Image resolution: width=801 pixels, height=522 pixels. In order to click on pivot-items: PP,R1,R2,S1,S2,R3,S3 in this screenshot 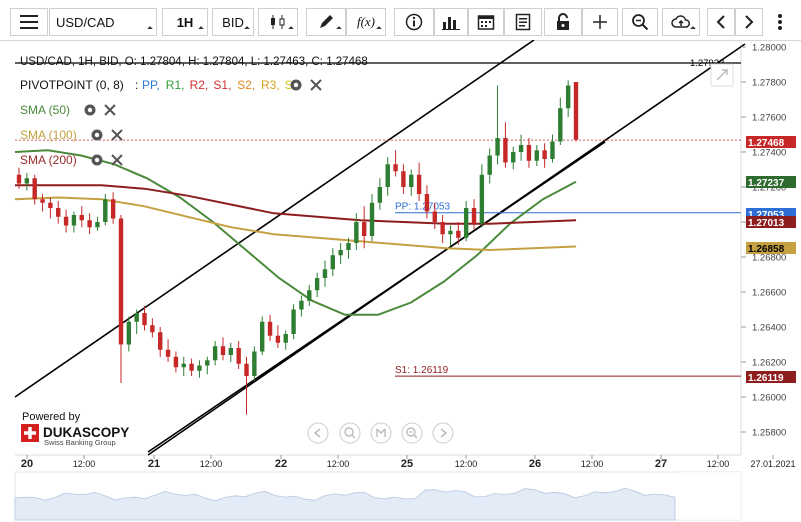, I will do `click(221, 85)`.